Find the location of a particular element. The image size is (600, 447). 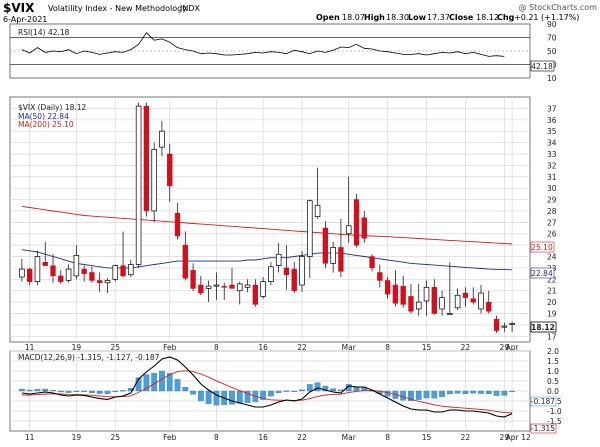

ma50-badge-box is located at coordinates (542, 273).